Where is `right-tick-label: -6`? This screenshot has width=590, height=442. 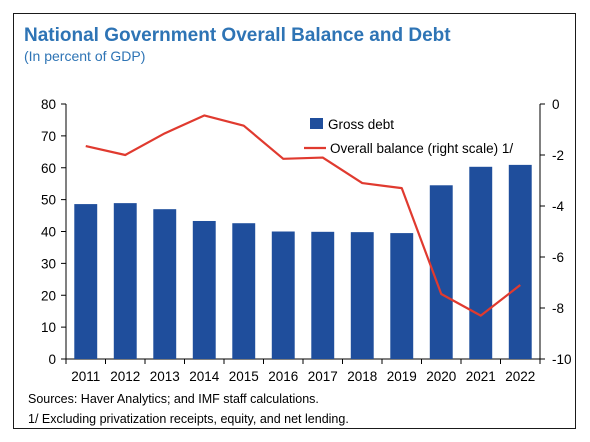
right-tick-label: -6 is located at coordinates (558, 257).